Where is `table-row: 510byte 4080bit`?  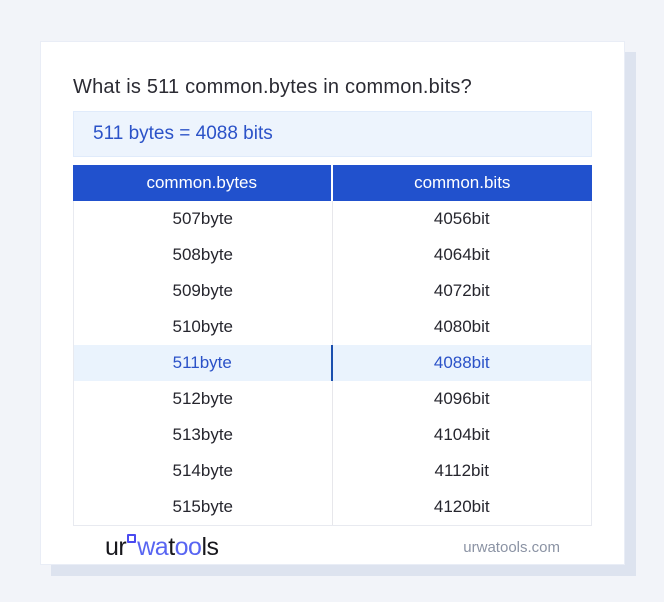
table-row: 510byte 4080bit is located at coordinates (332, 327).